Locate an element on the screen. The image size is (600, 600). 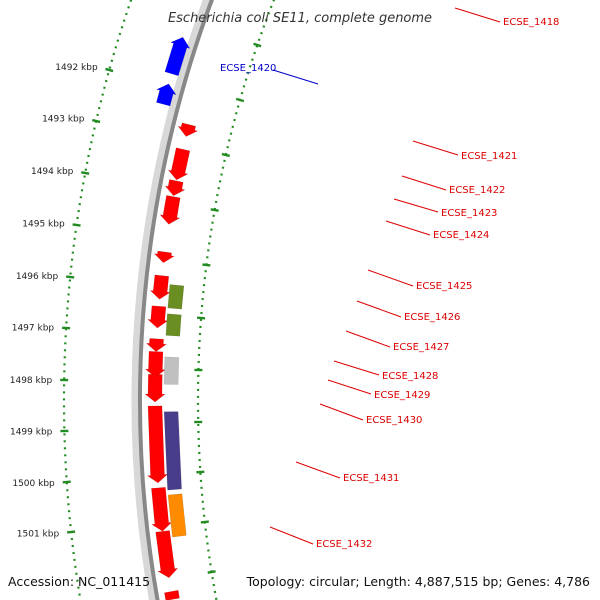
kbp-tick-label: 1501 kbp is located at coordinates (38, 534).